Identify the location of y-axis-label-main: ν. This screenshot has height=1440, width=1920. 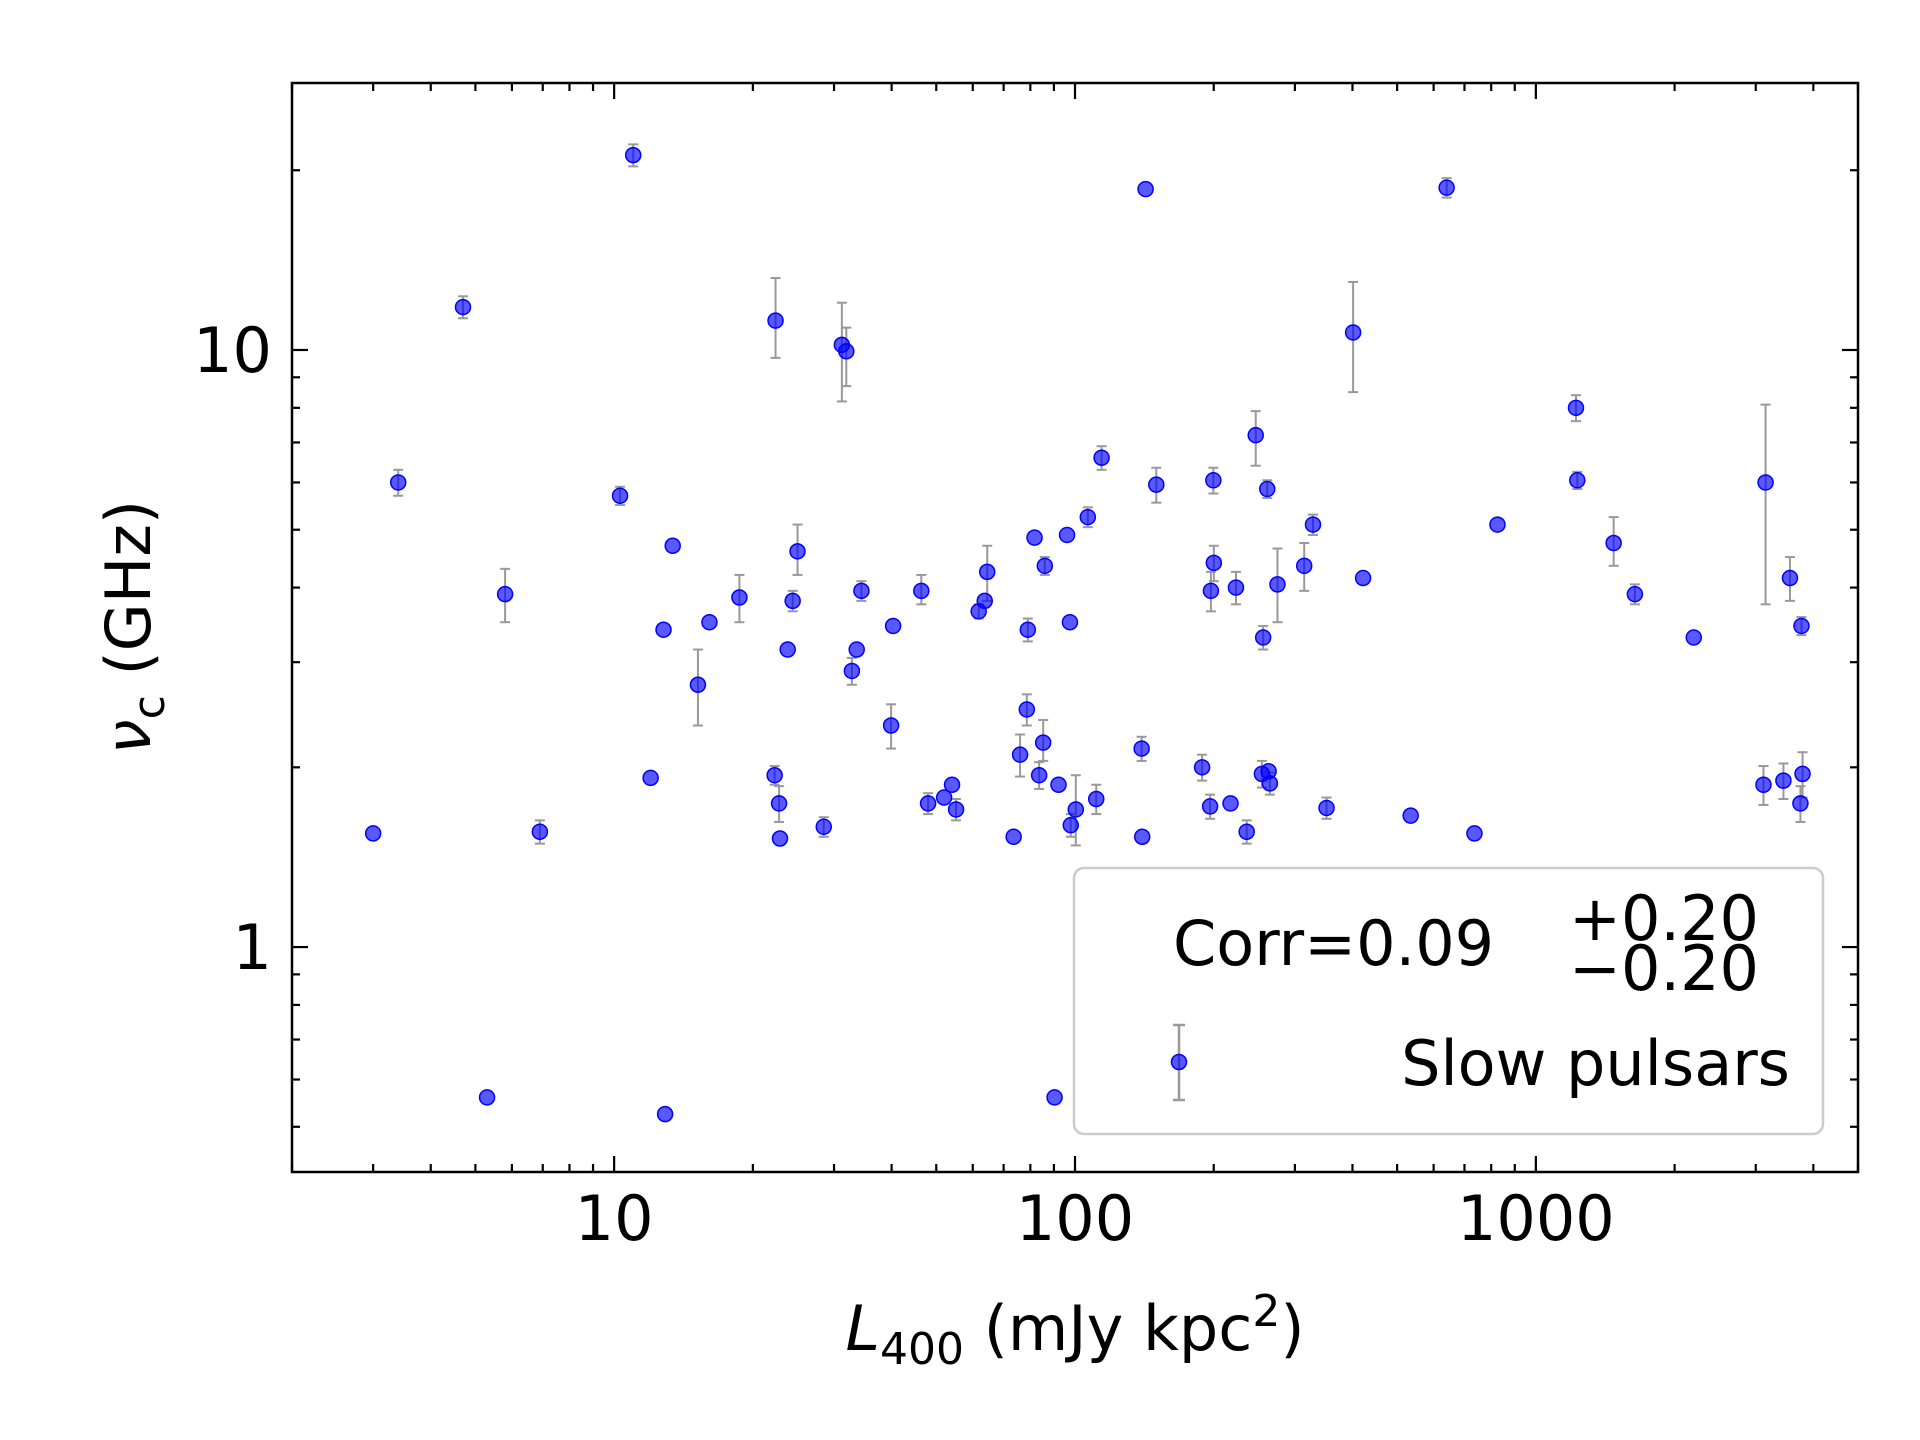
(128, 736).